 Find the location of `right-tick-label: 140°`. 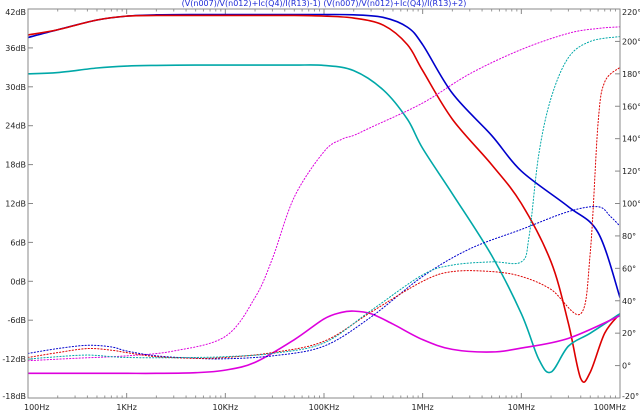

right-tick-label: 140° is located at coordinates (631, 139).